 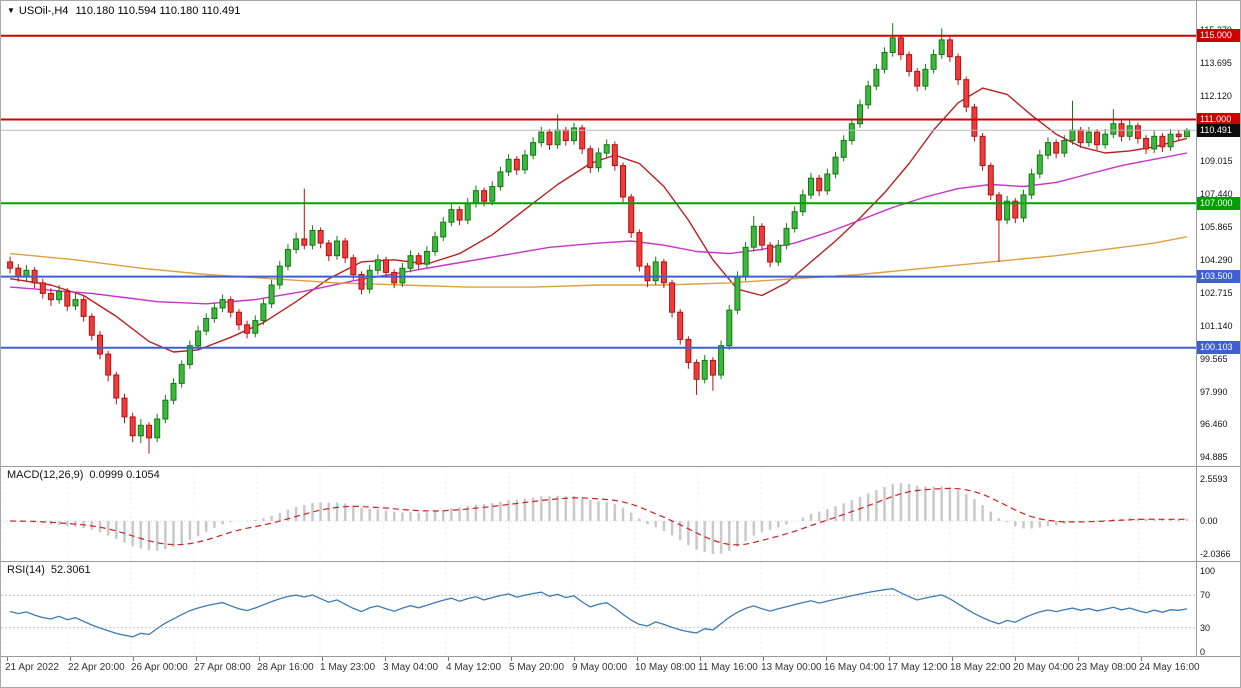 I want to click on time-axis-label: 3 May 04:00, so click(x=411, y=667).